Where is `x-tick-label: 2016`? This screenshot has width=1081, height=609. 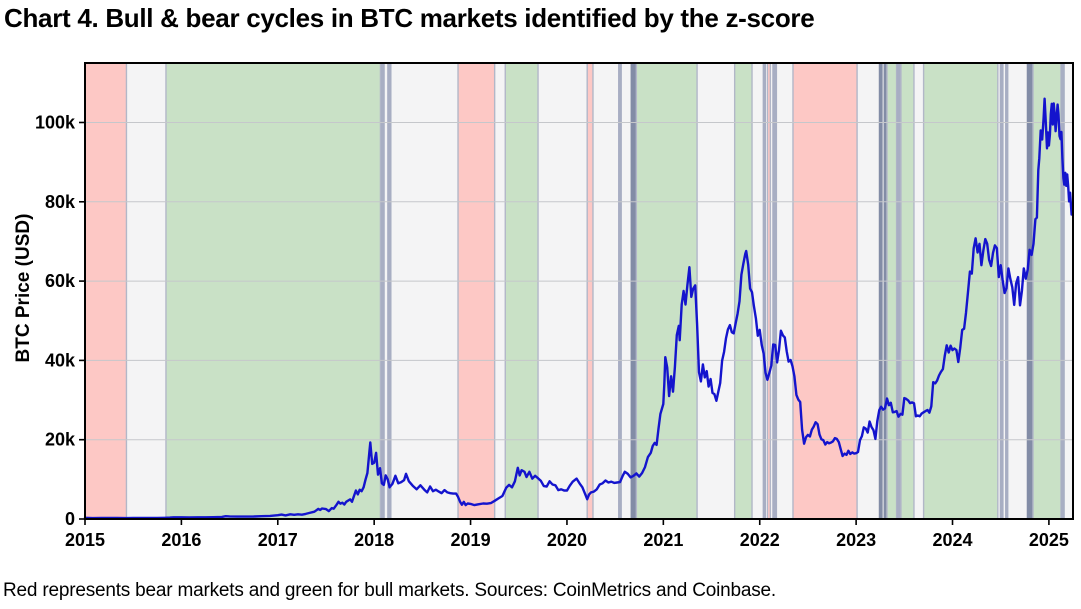
x-tick-label: 2016 is located at coordinates (181, 540).